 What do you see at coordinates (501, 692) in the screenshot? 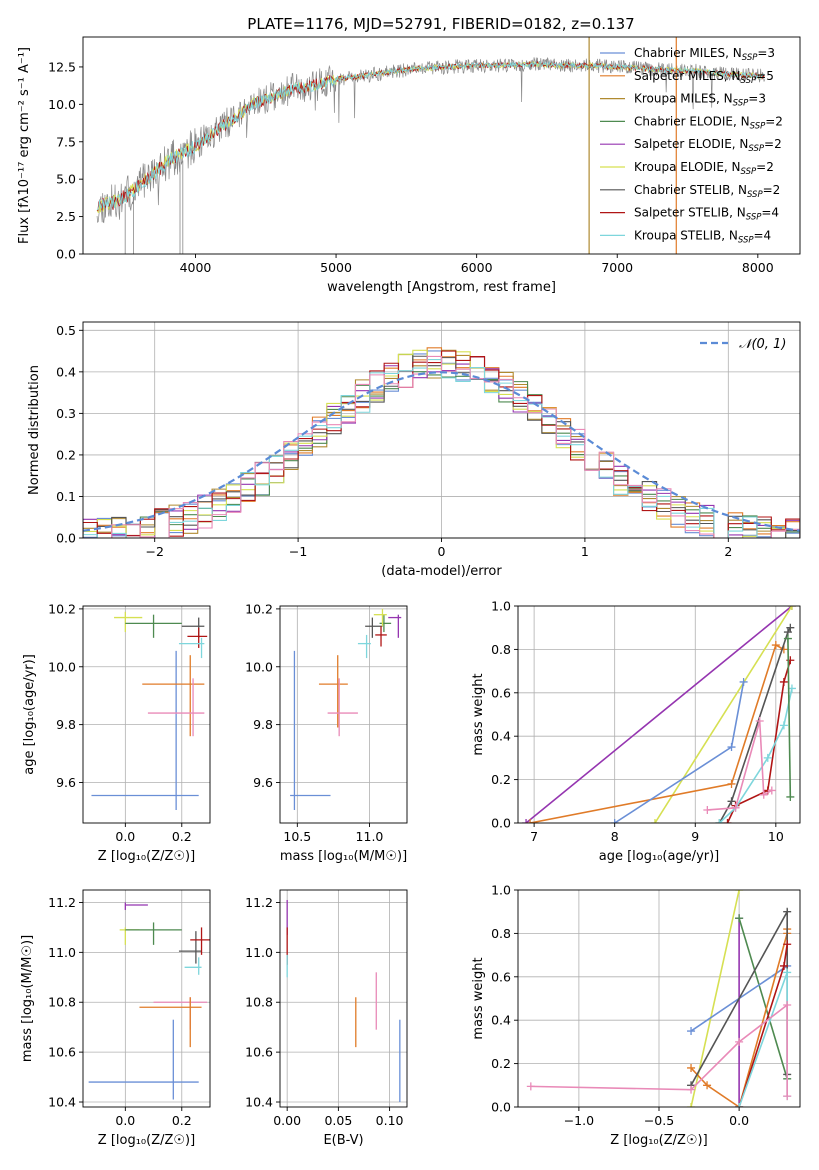
I see `y-tick-label: 0.6` at bounding box center [501, 692].